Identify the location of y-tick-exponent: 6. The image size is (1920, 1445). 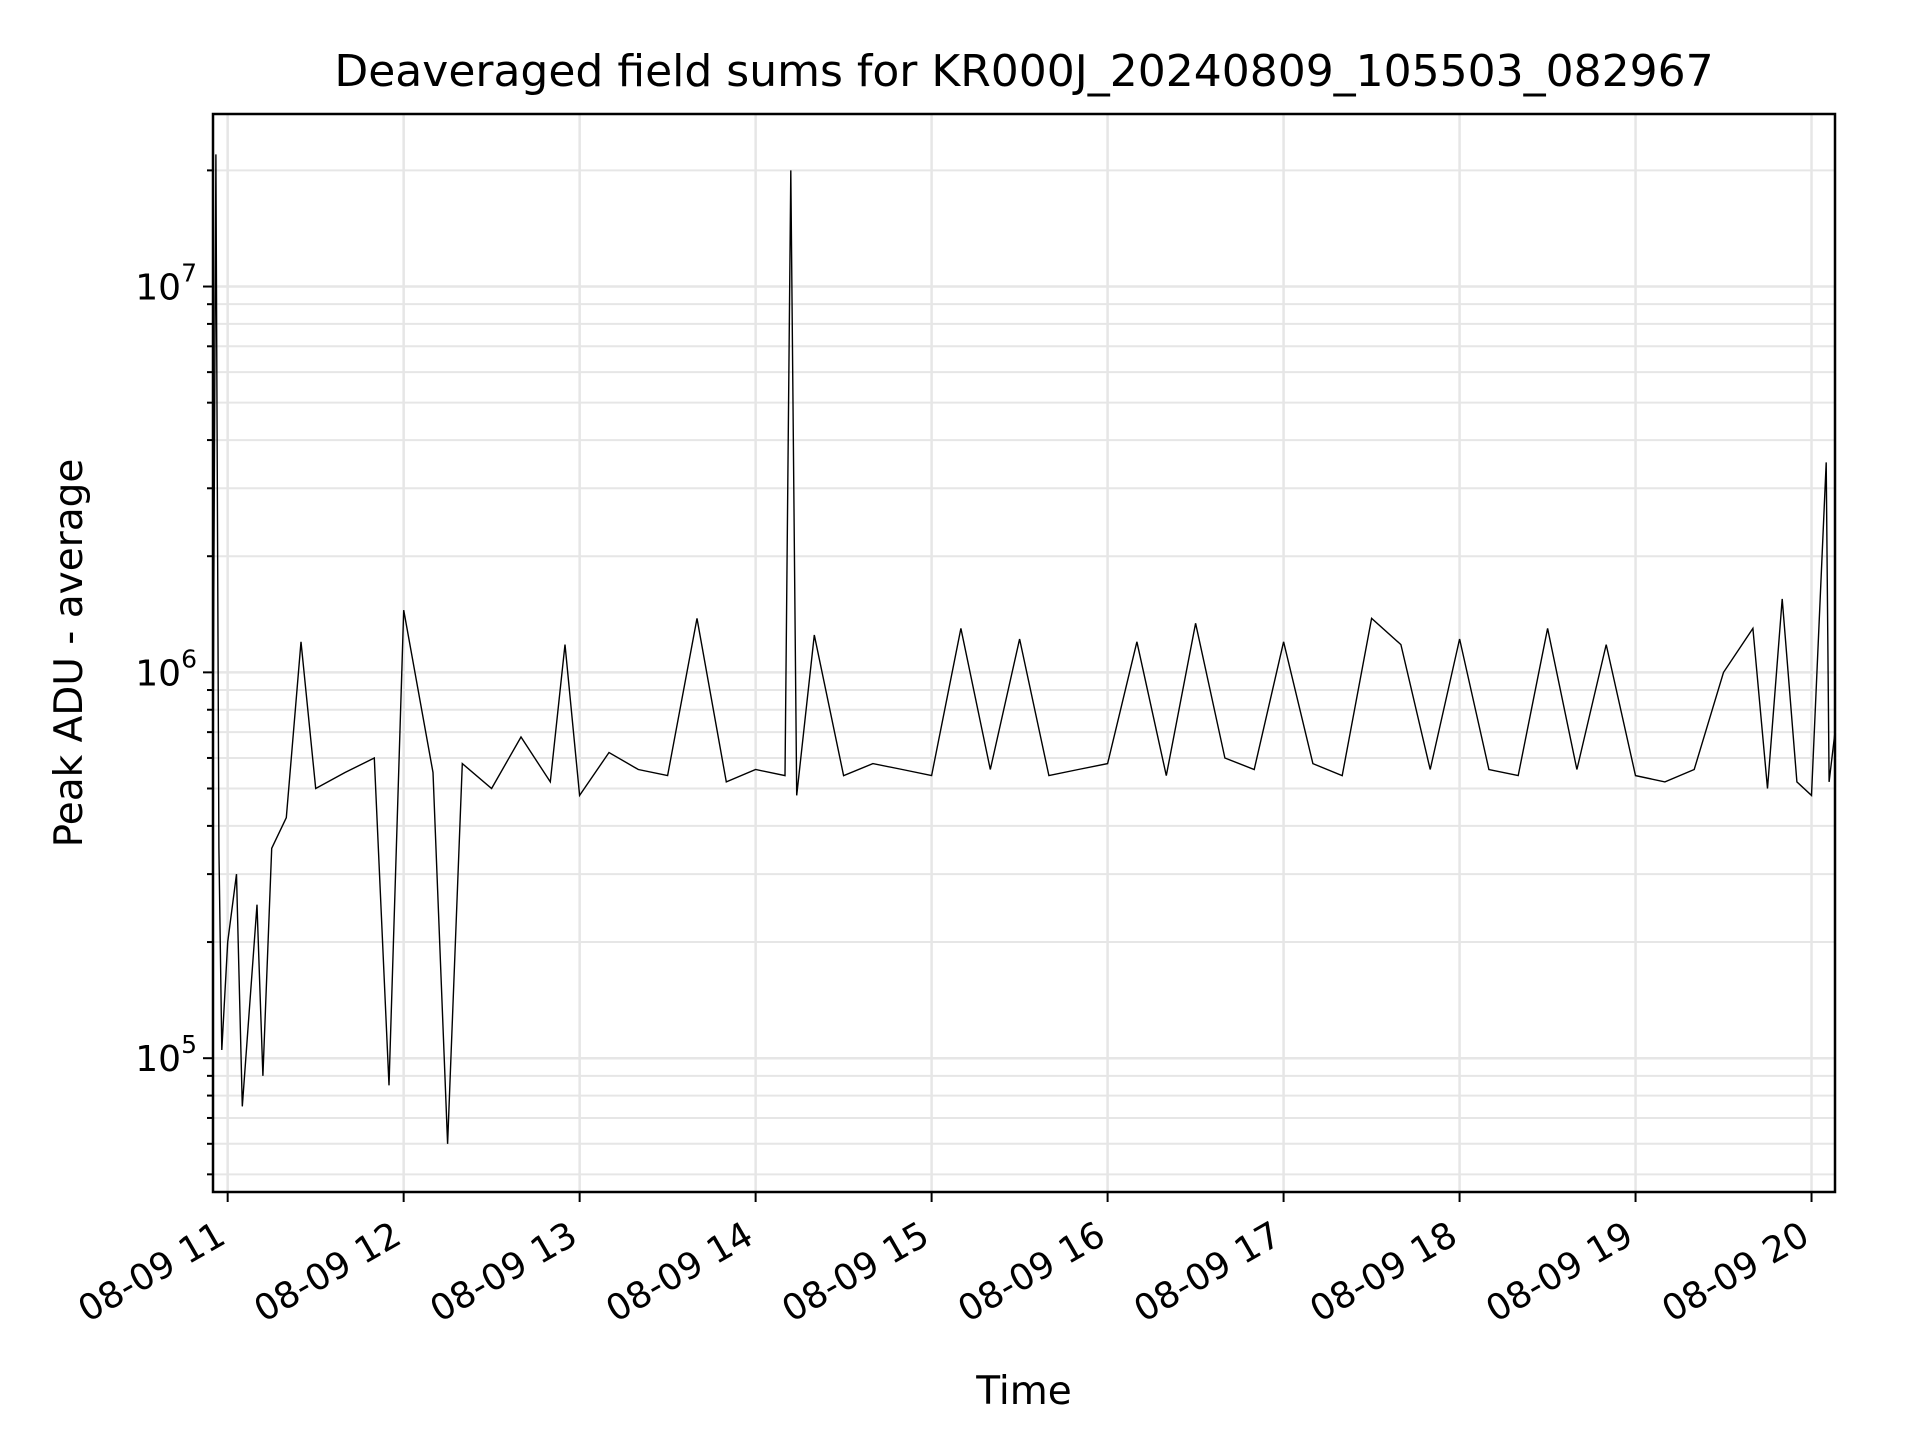
(189, 658).